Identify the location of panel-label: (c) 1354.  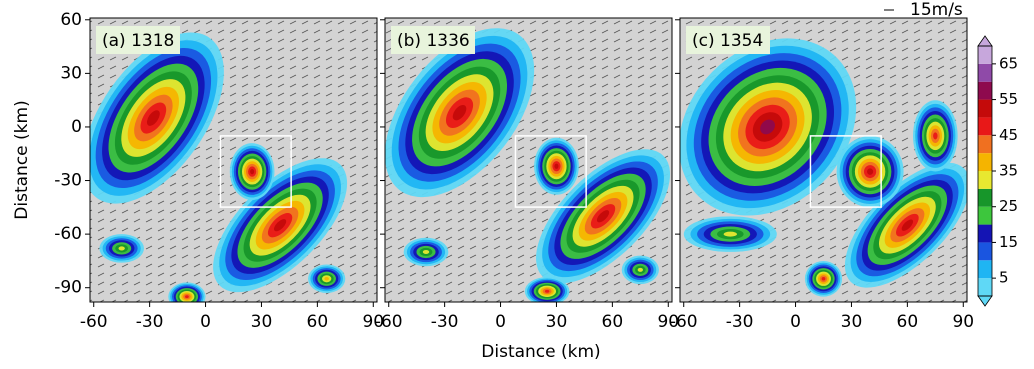
(727, 41).